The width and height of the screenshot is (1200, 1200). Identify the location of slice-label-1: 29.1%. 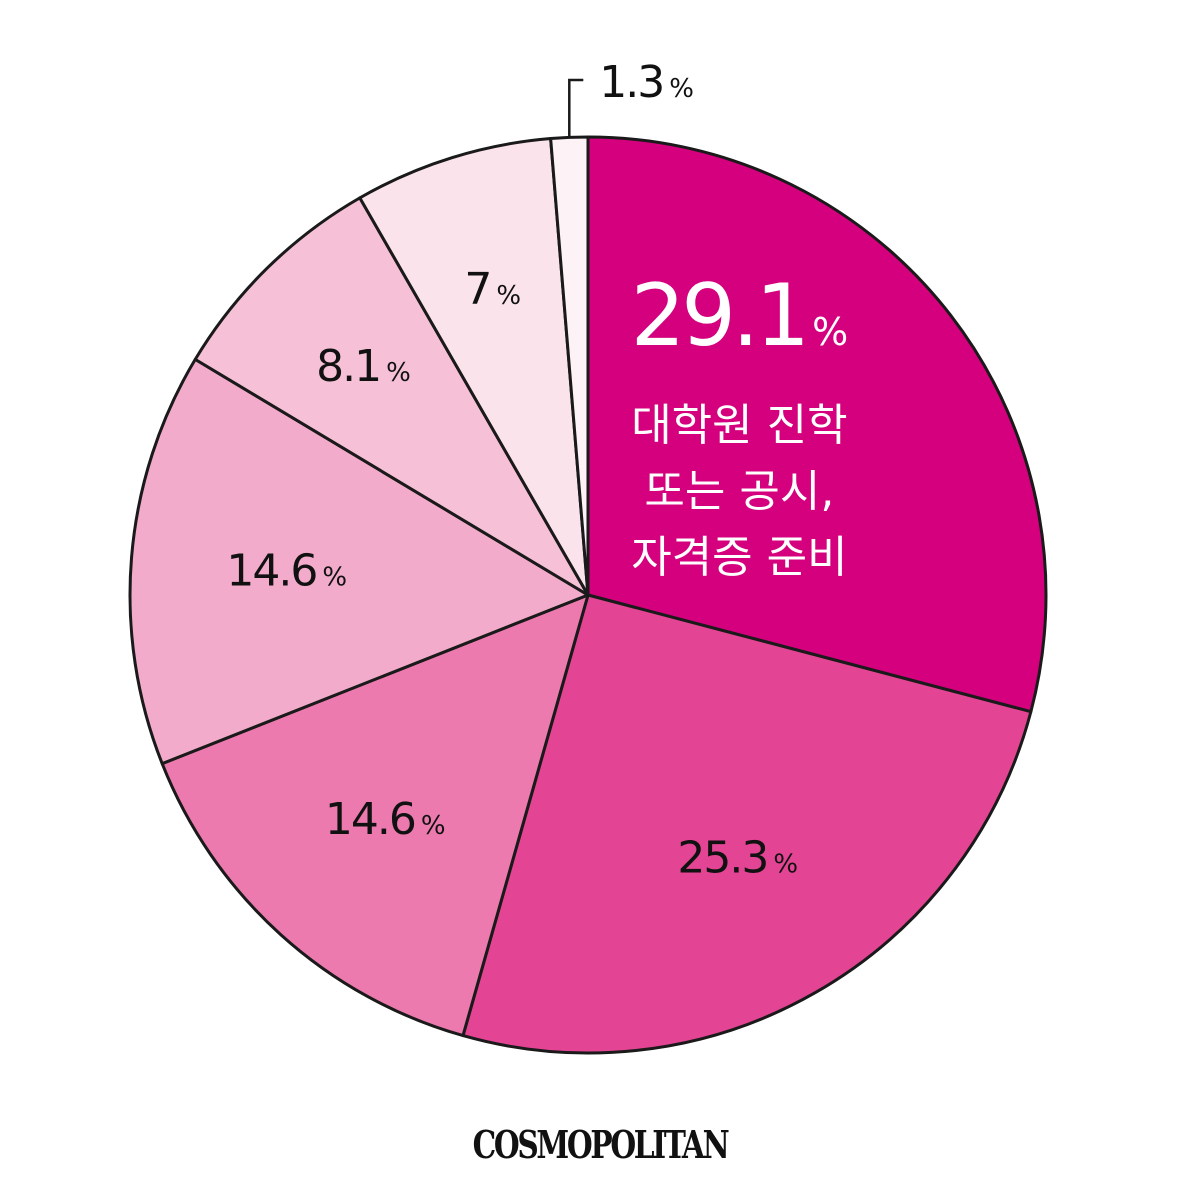
(740, 316).